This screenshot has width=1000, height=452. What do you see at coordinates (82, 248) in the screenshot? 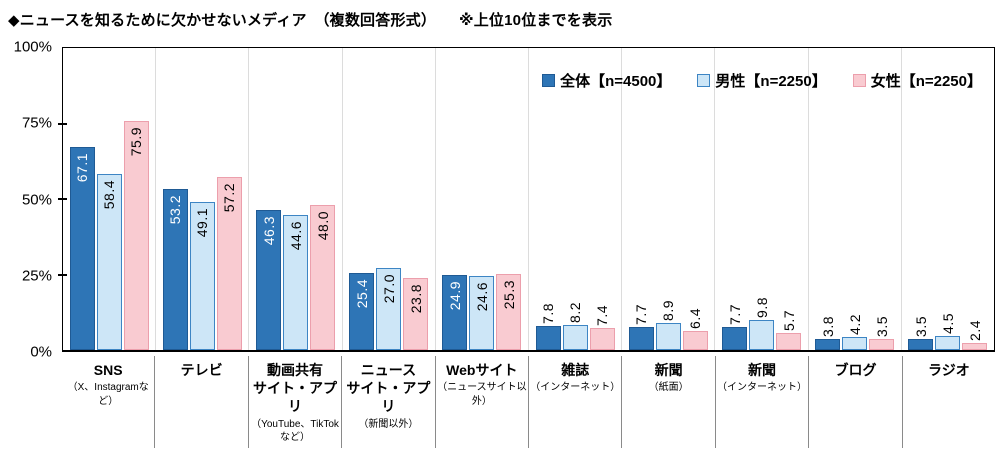
I see `bar-total: 67.1` at bounding box center [82, 248].